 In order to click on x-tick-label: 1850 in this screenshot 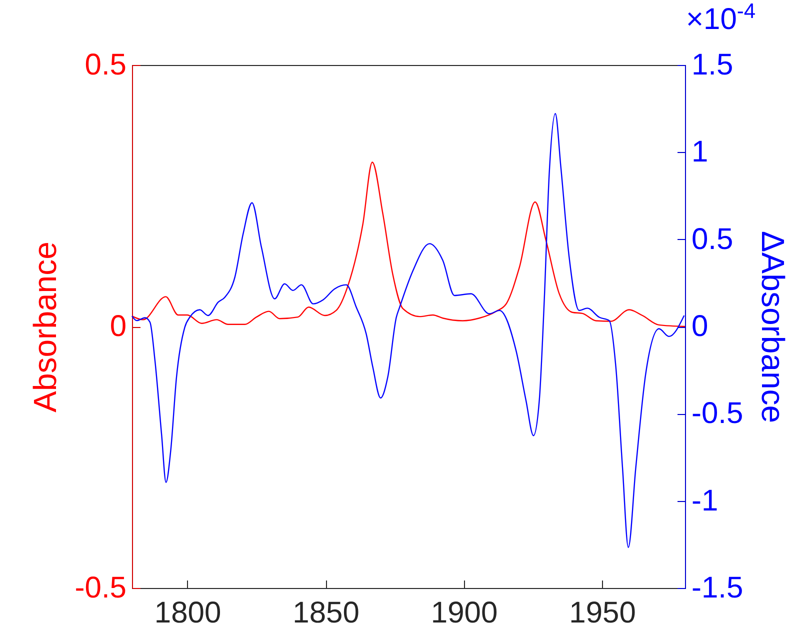, I will do `click(326, 613)`.